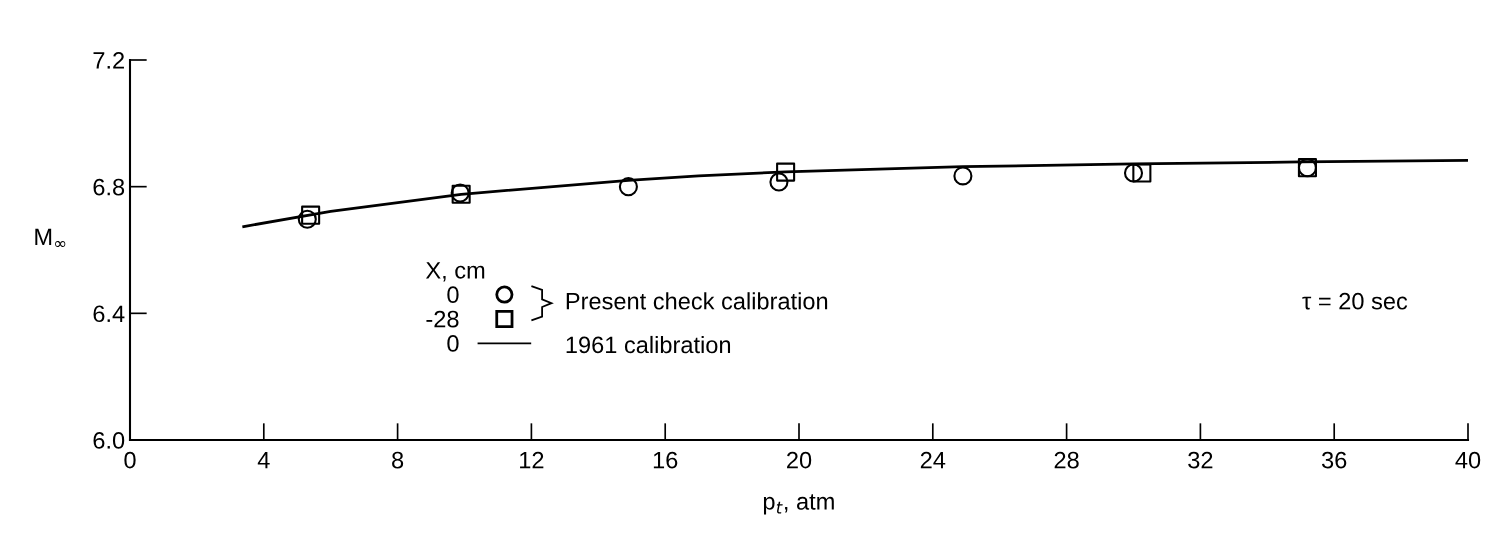 The height and width of the screenshot is (559, 1494). Describe the element at coordinates (665, 460) in the screenshot. I see `x-tick-label: 16` at that location.